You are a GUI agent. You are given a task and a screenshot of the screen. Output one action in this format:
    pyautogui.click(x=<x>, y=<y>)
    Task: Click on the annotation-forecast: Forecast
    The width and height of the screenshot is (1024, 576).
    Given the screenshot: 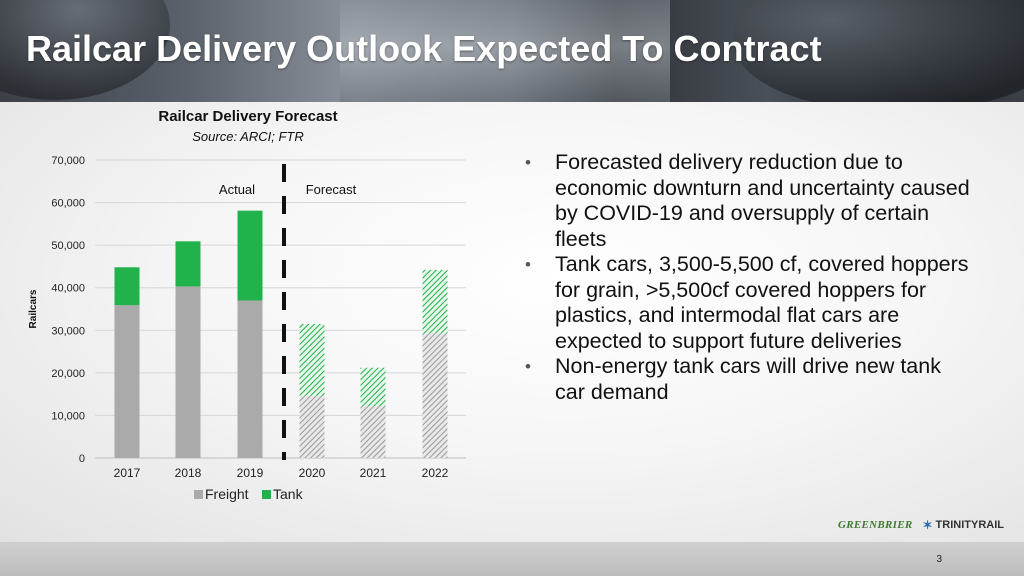 What is the action you would take?
    pyautogui.click(x=331, y=189)
    